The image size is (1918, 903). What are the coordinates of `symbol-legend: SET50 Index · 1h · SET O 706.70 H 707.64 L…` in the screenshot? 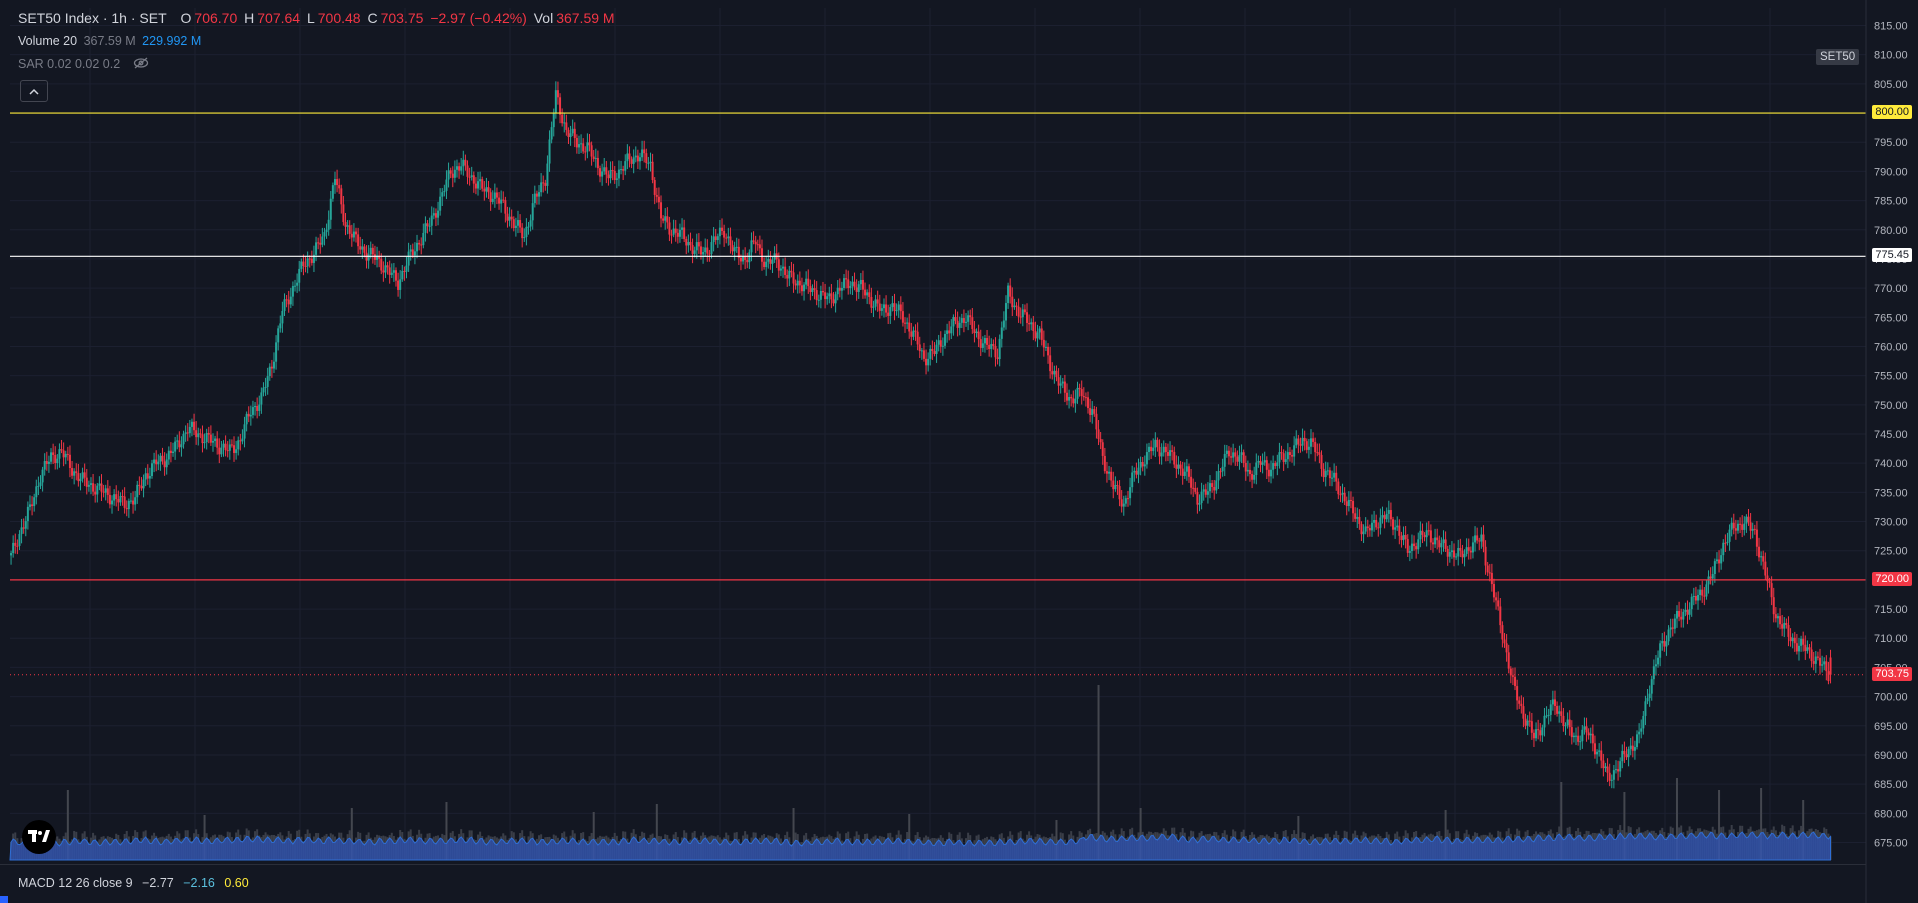 It's located at (318, 18).